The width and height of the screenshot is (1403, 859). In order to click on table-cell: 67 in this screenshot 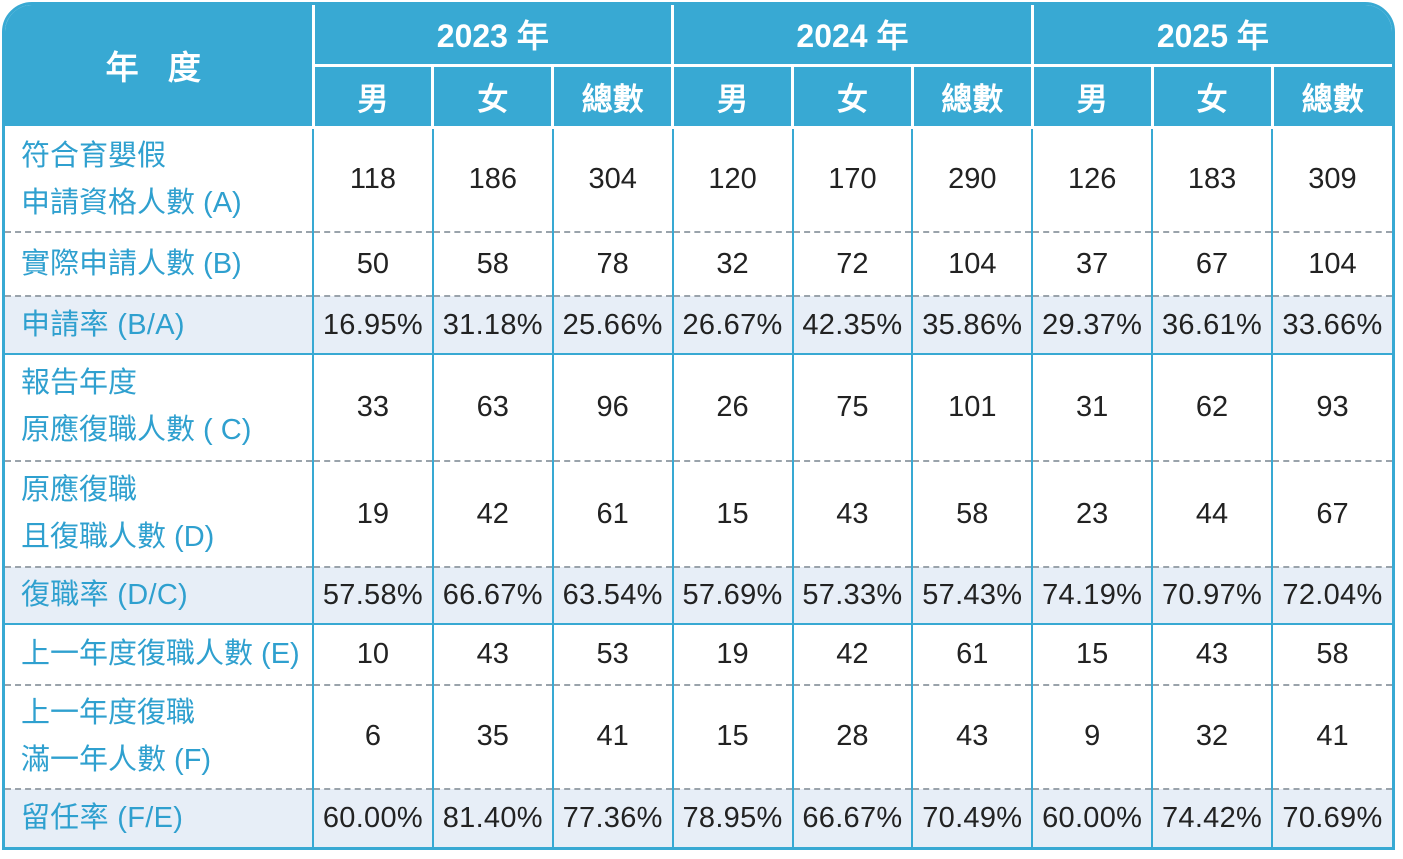, I will do `click(1331, 514)`.